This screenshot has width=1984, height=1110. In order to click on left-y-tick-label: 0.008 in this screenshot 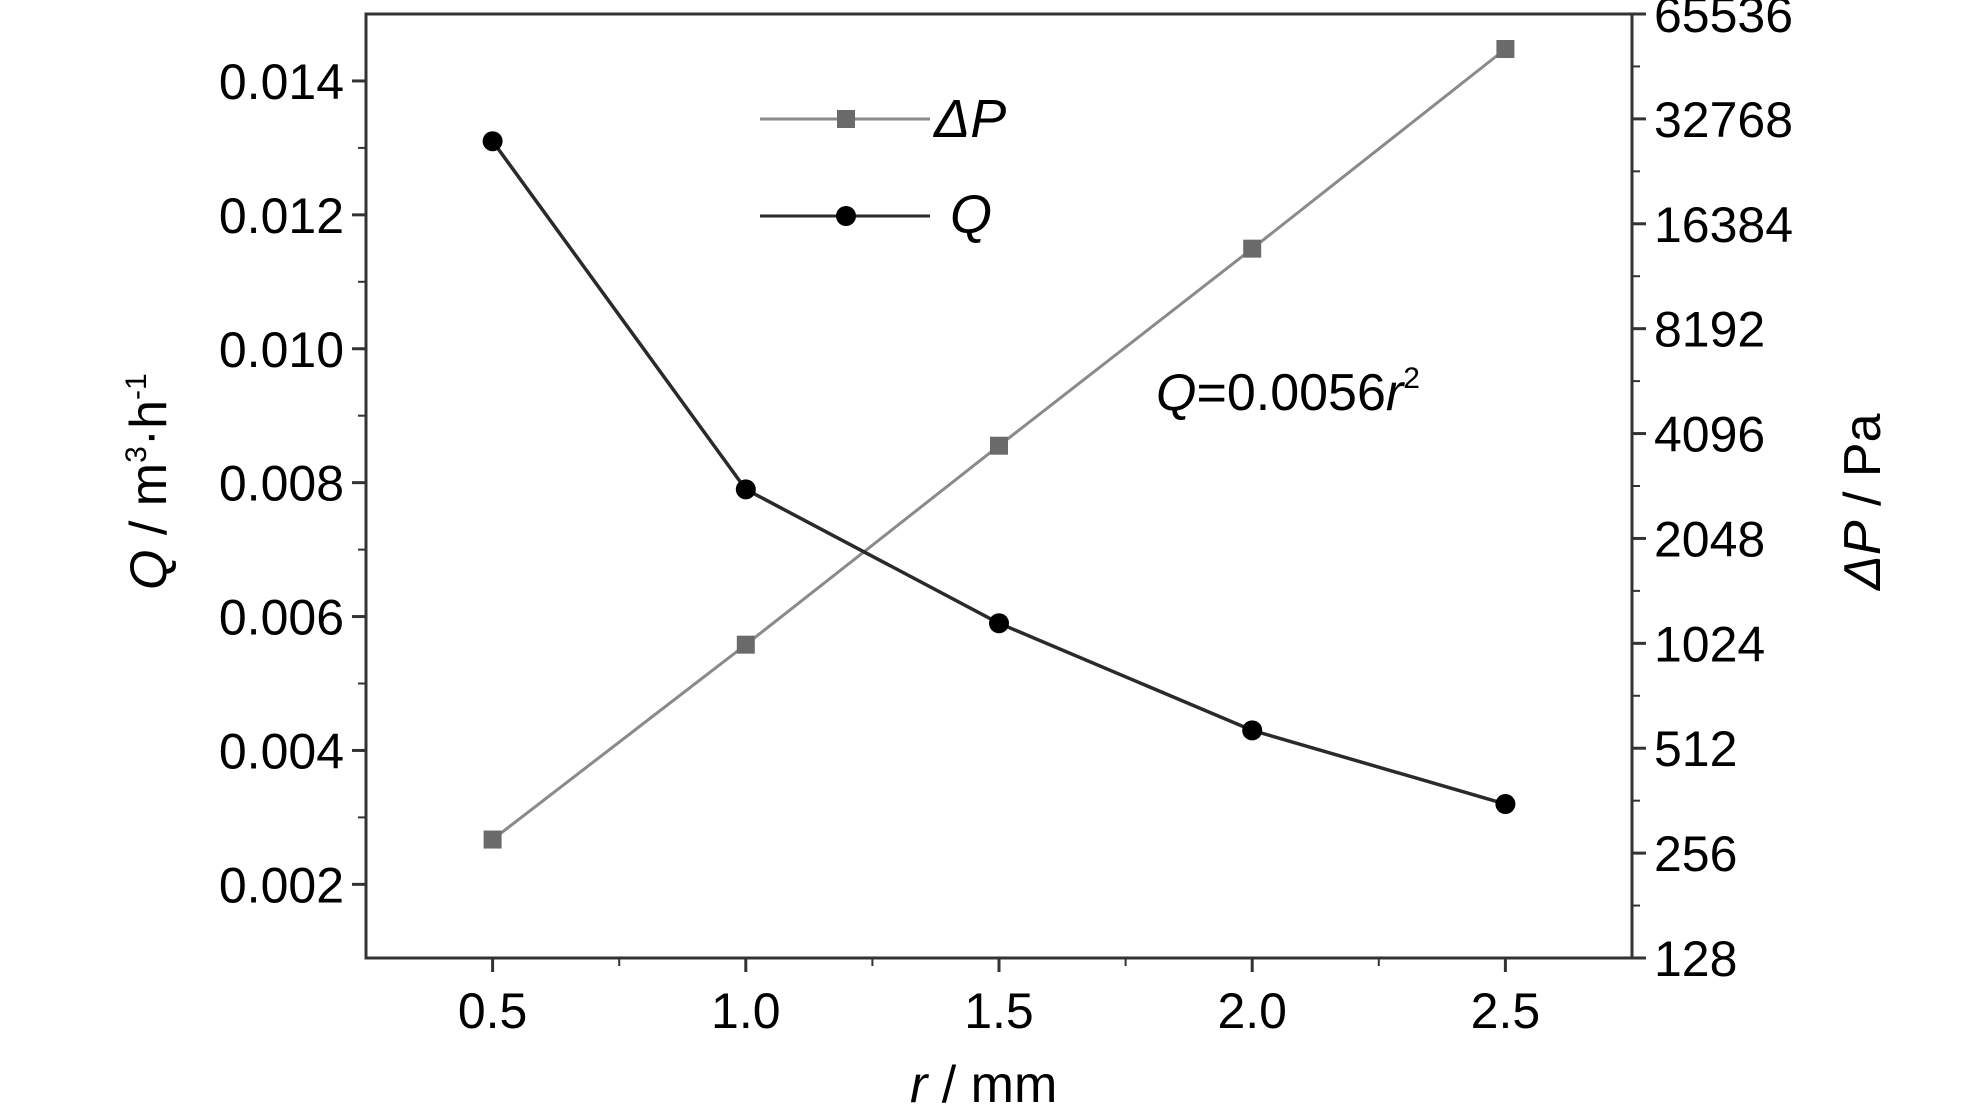, I will do `click(281, 484)`.